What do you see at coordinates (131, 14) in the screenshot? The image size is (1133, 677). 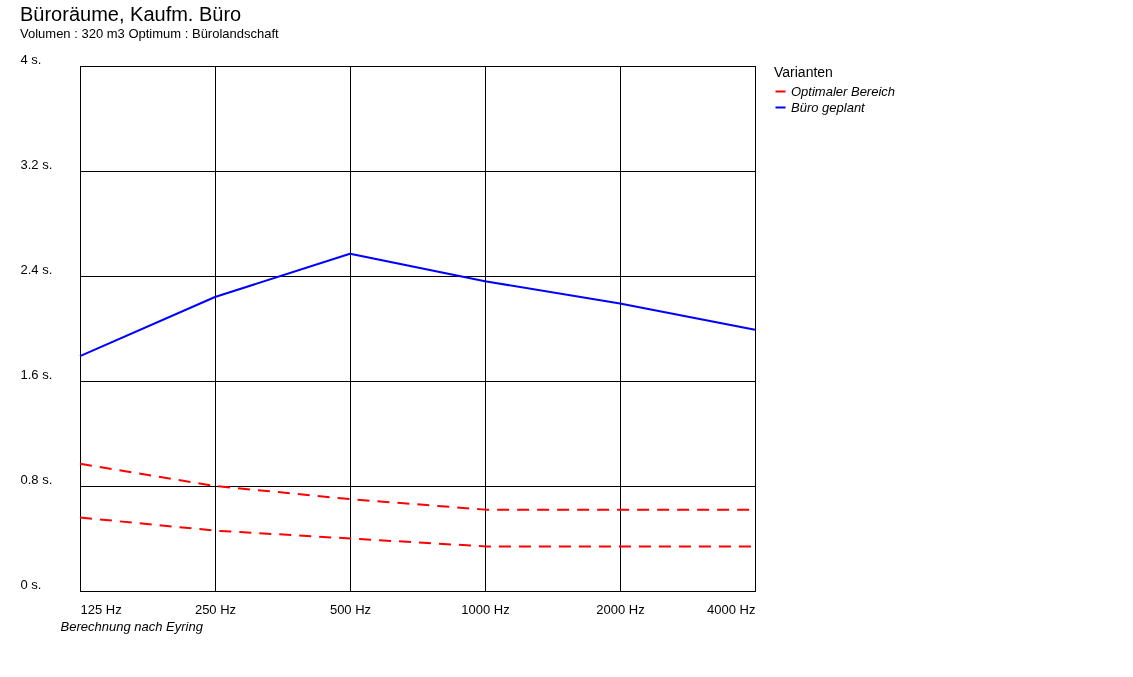 I see `chart-title: Büroräume, Kaufm. Büro` at bounding box center [131, 14].